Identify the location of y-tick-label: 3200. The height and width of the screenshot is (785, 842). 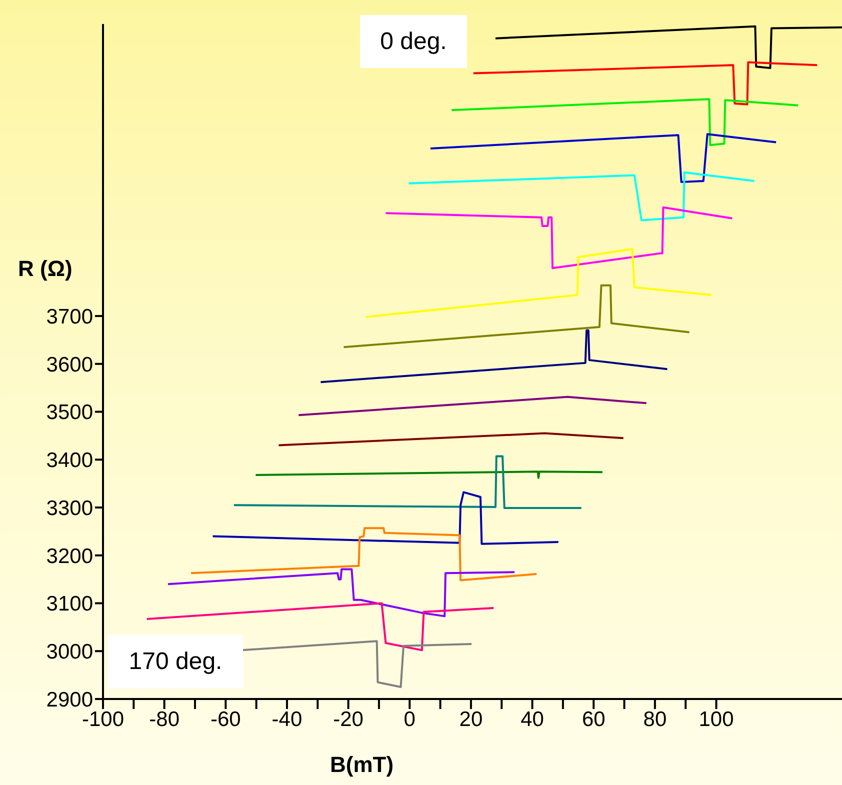
(69, 556).